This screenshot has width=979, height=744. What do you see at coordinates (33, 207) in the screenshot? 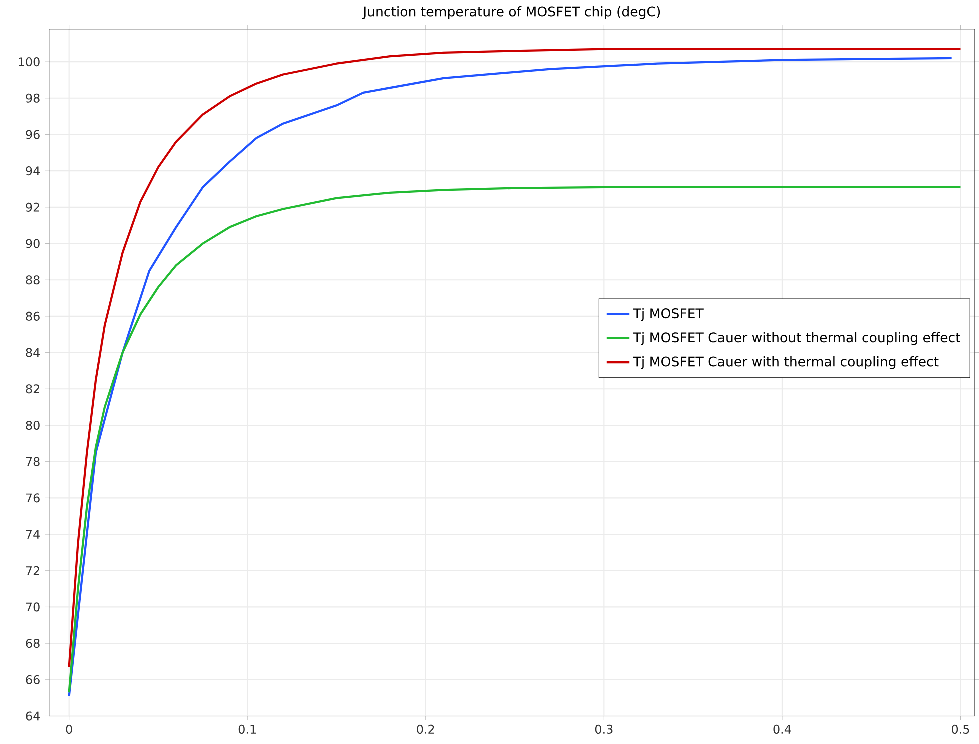
I see `y-tick-label: 92` at bounding box center [33, 207].